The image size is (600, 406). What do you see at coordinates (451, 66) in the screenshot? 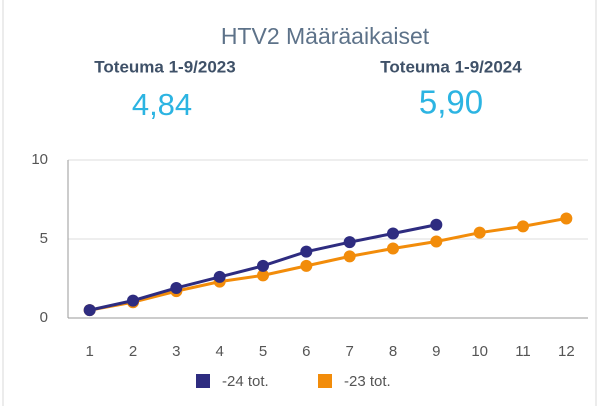
I see `kpi-label: Toteuma 1-9/2024` at bounding box center [451, 66].